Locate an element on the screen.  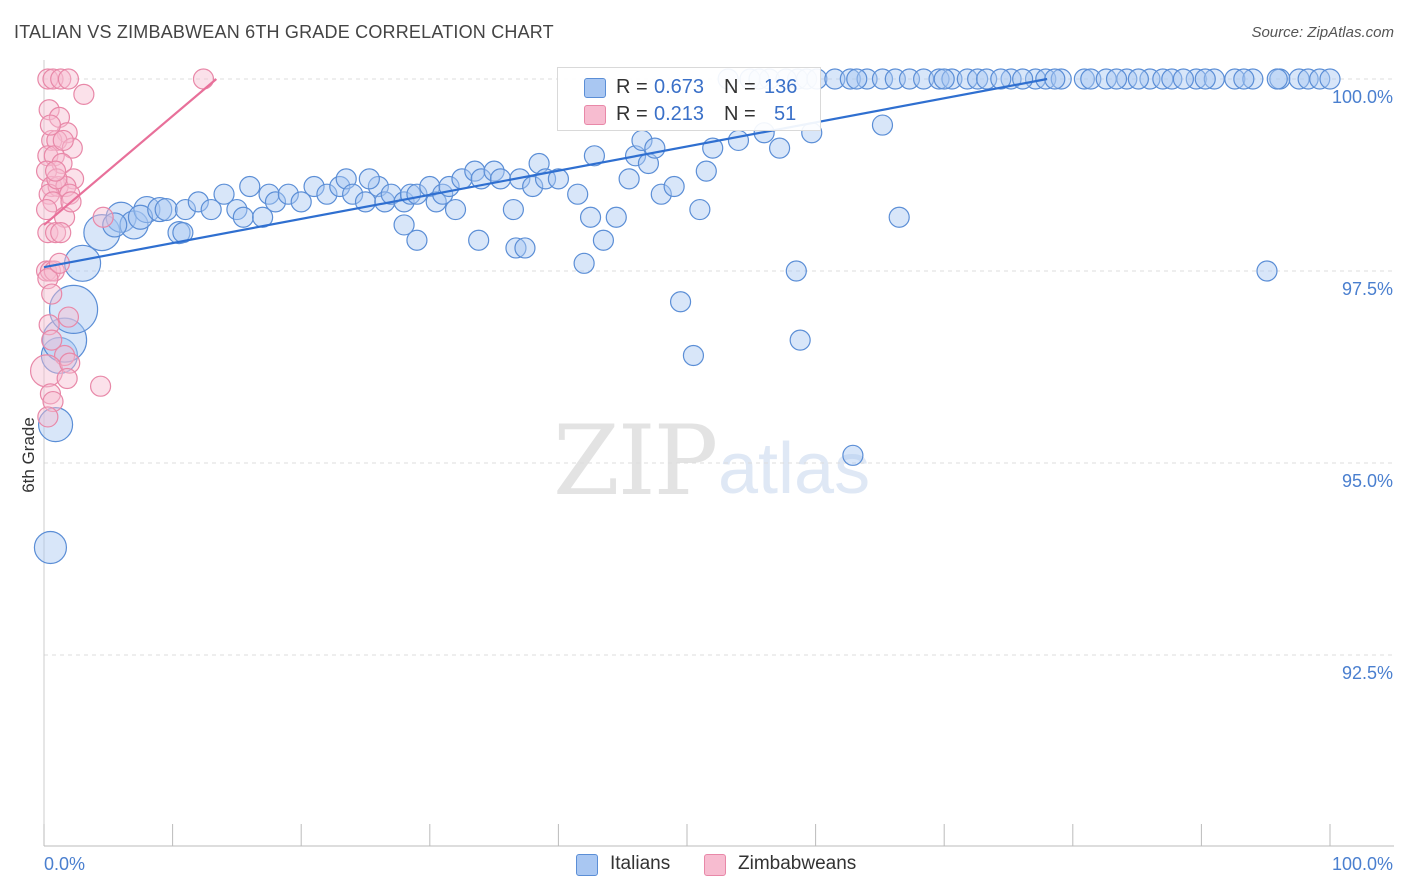
watermark-zip: ZIP is located at coordinates (635, 461).